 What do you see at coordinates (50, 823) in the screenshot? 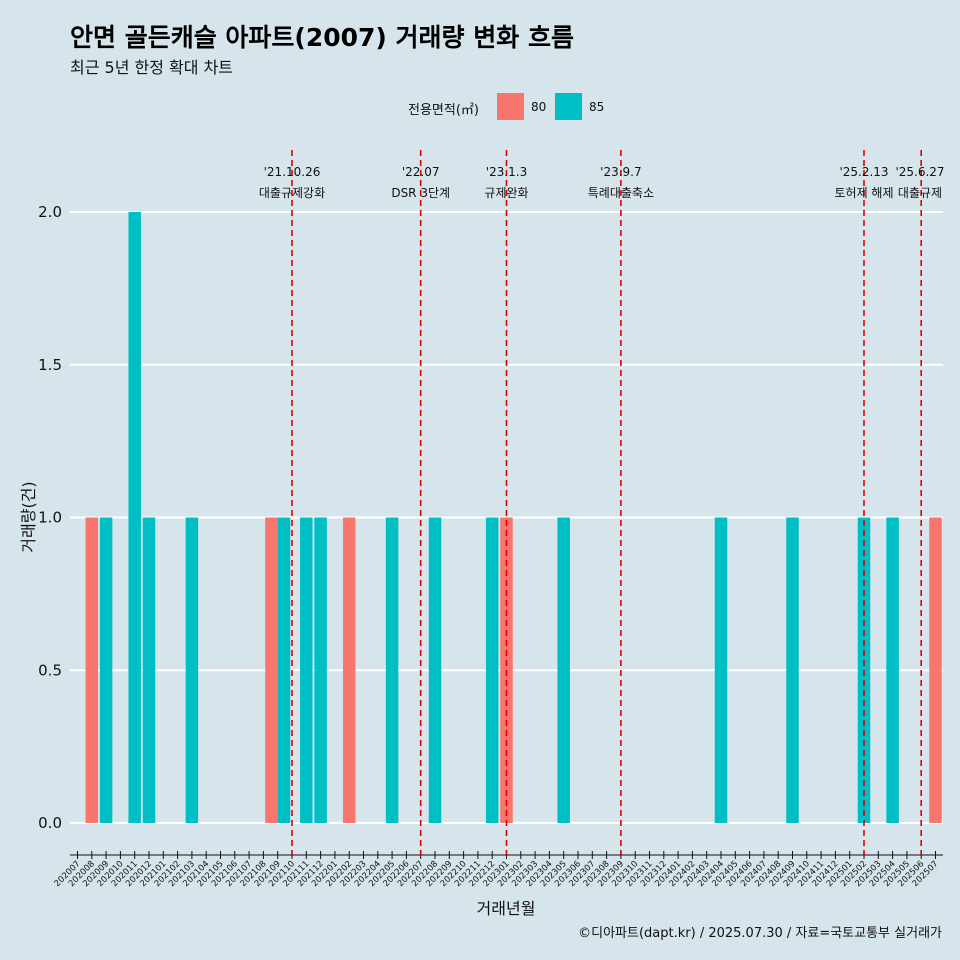
I see `y-tick-label: 0.0` at bounding box center [50, 823].